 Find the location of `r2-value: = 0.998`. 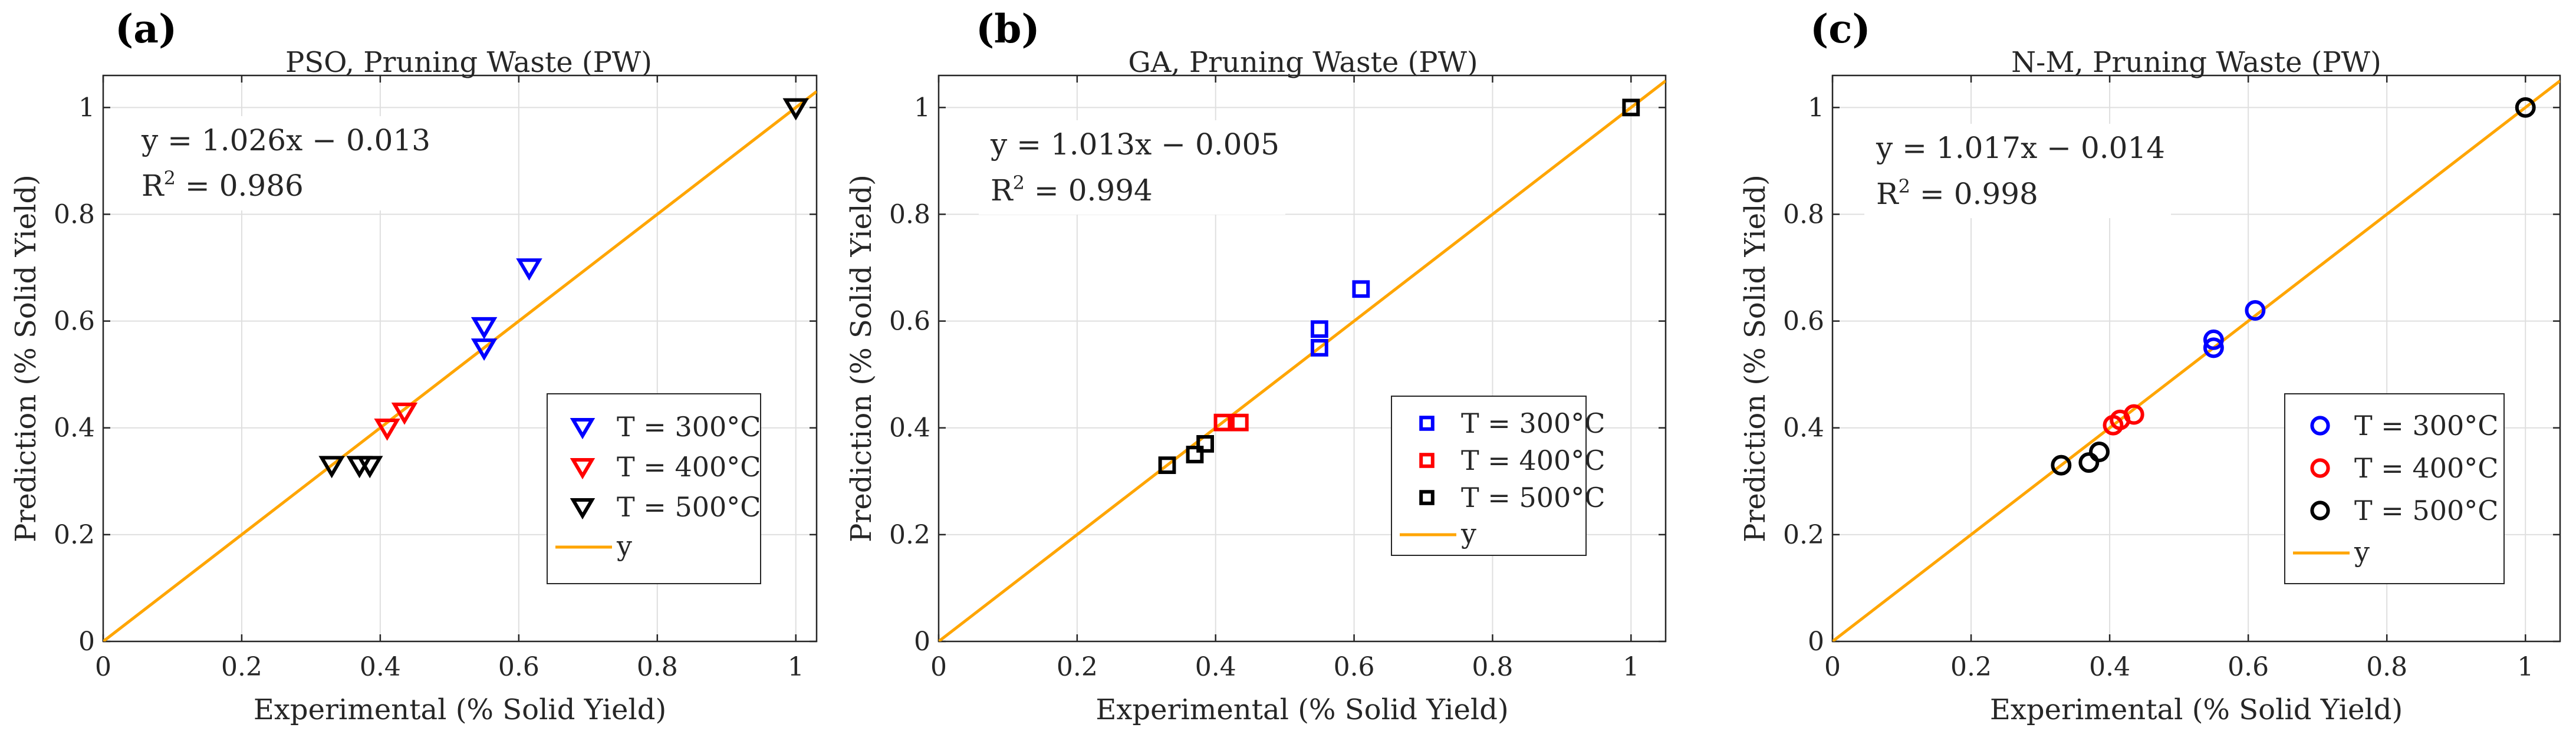

r2-value: = 0.998 is located at coordinates (1974, 194).